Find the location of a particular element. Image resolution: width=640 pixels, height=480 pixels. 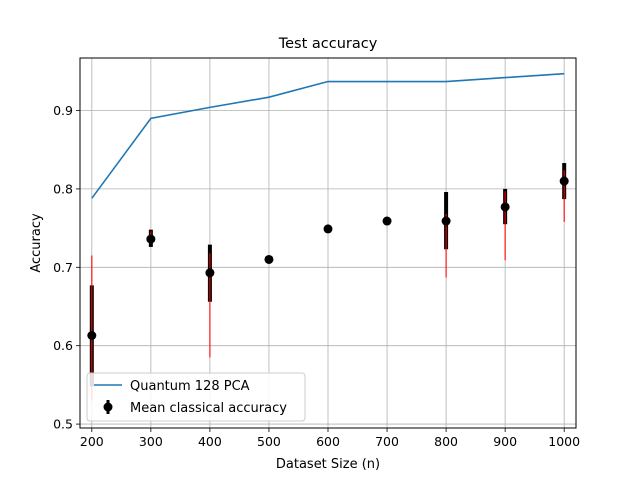

legend-marker is located at coordinates (108, 407).